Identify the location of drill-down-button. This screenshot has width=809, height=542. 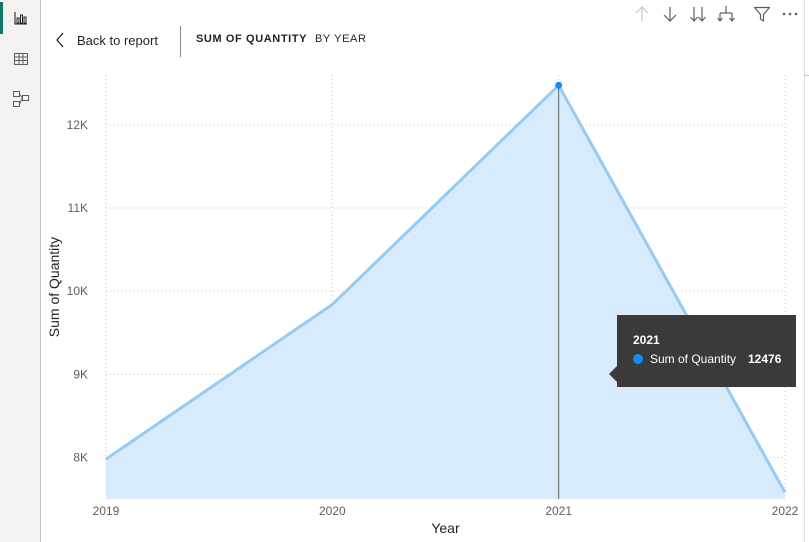
(670, 14).